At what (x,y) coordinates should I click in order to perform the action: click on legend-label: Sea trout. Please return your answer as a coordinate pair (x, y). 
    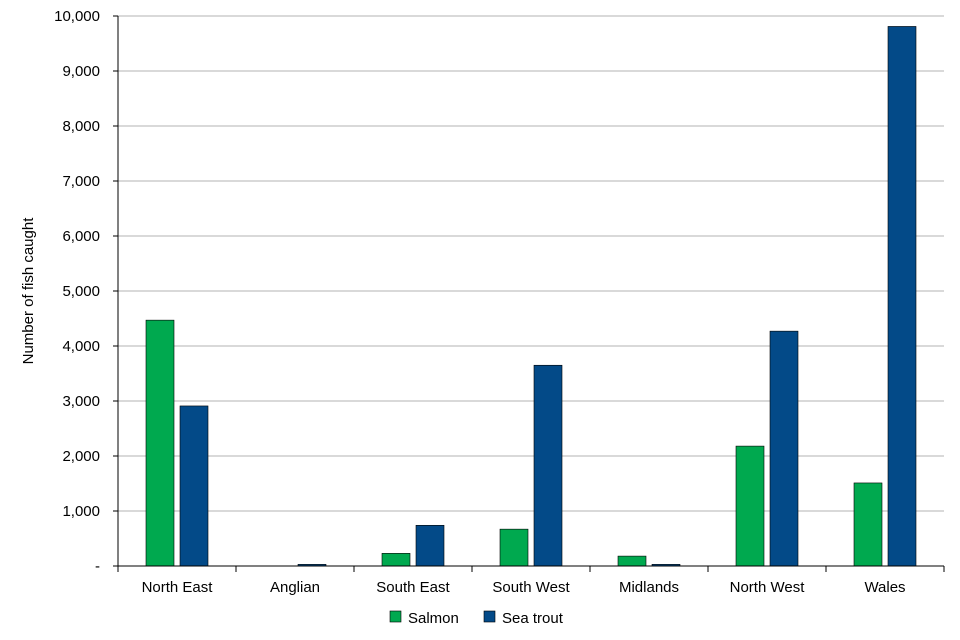
    Looking at the image, I should click on (533, 618).